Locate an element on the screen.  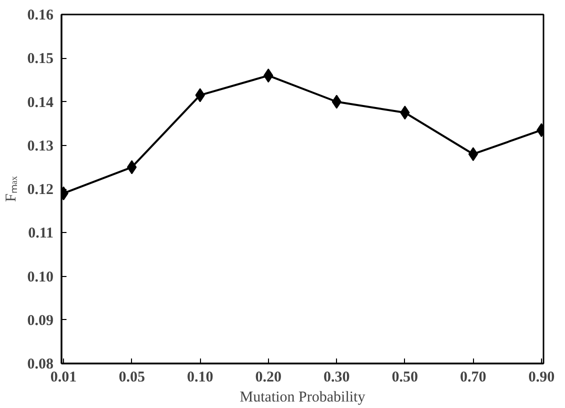
x-tick-label: 0.05 is located at coordinates (131, 378).